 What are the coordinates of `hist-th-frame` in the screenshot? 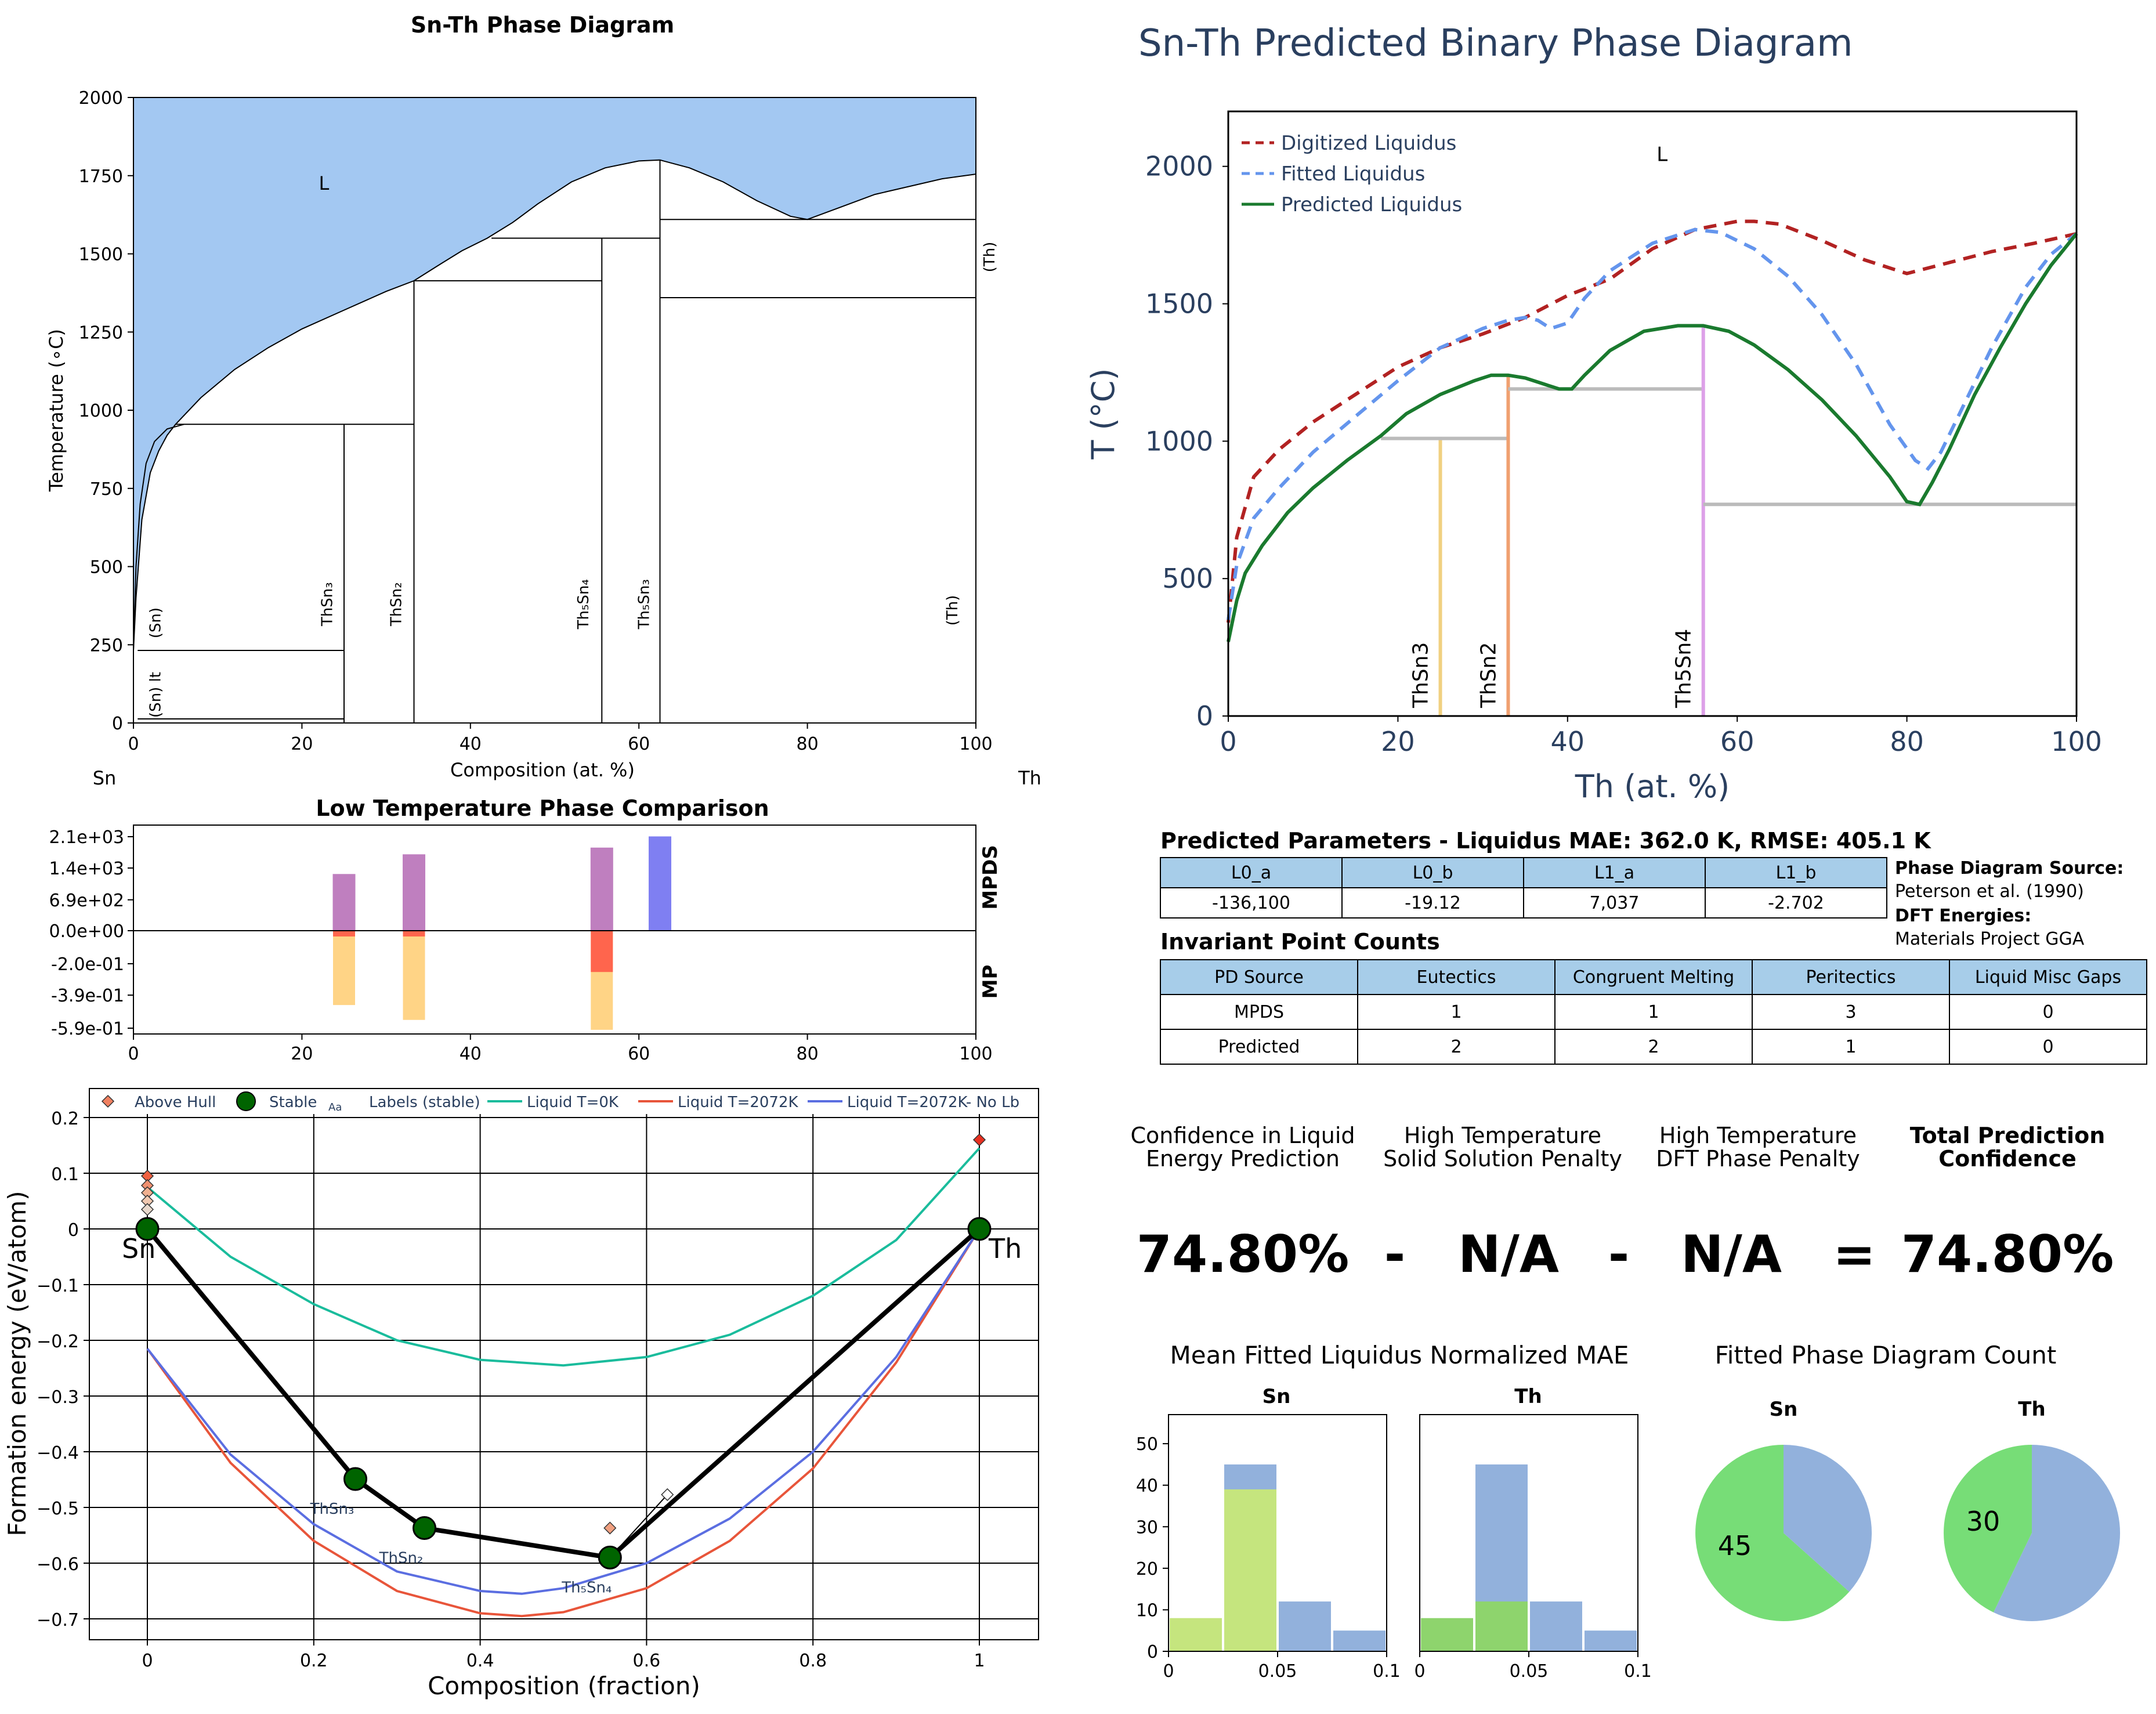 It's located at (1528, 1533).